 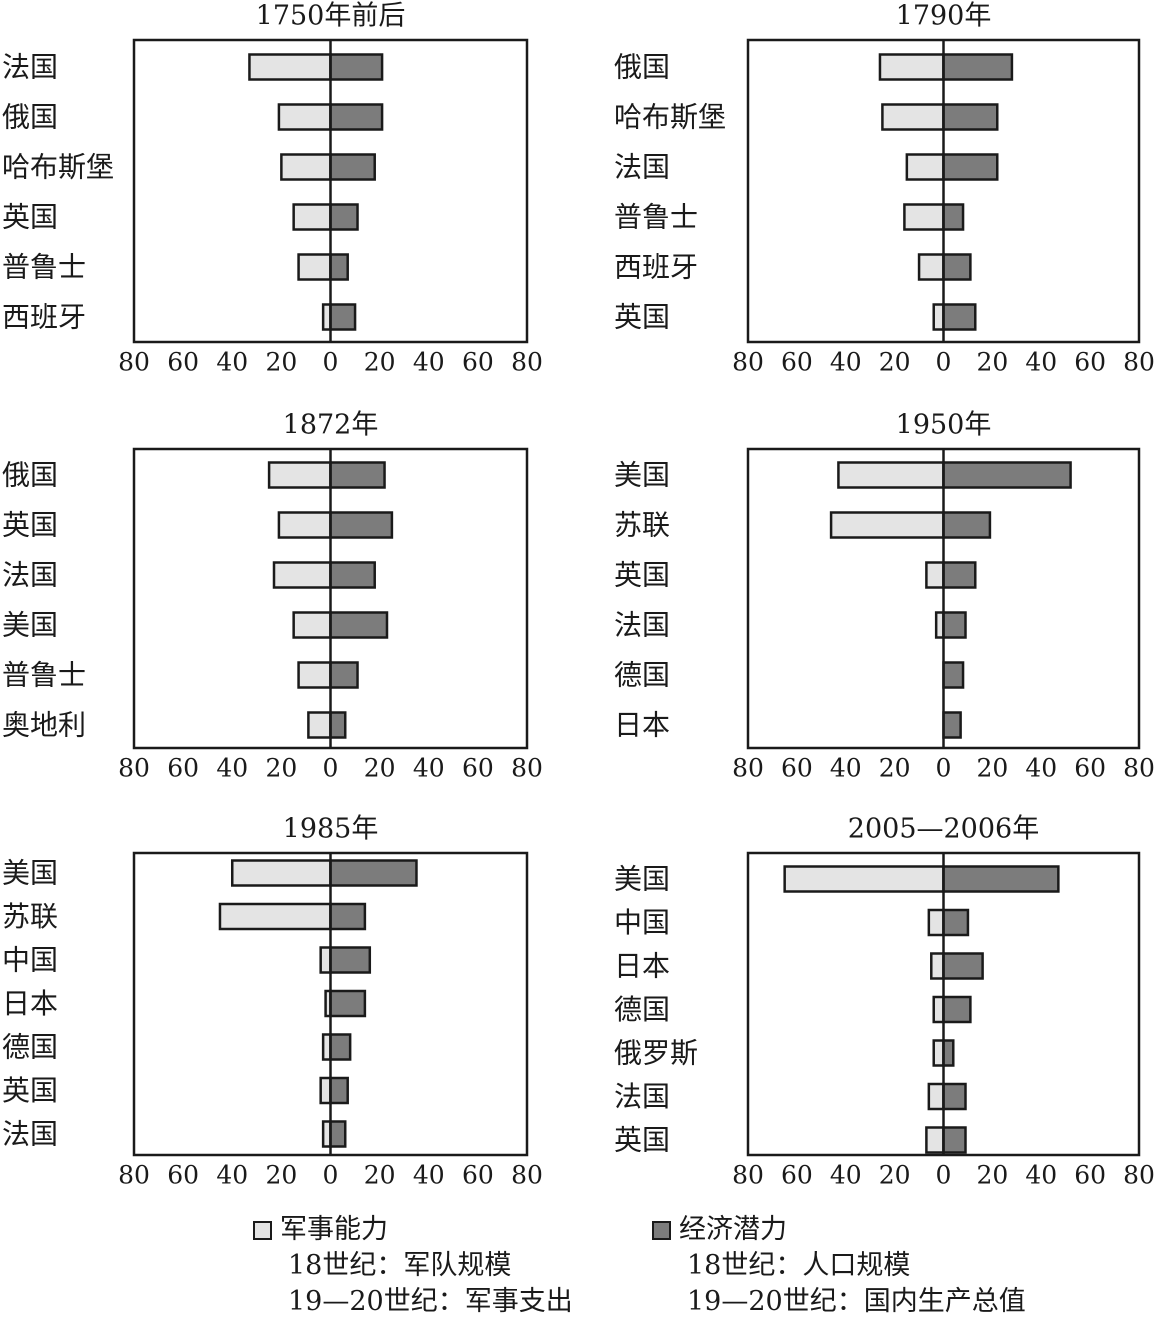 I want to click on tick-label-5-2: 40, so click(x=846, y=1175).